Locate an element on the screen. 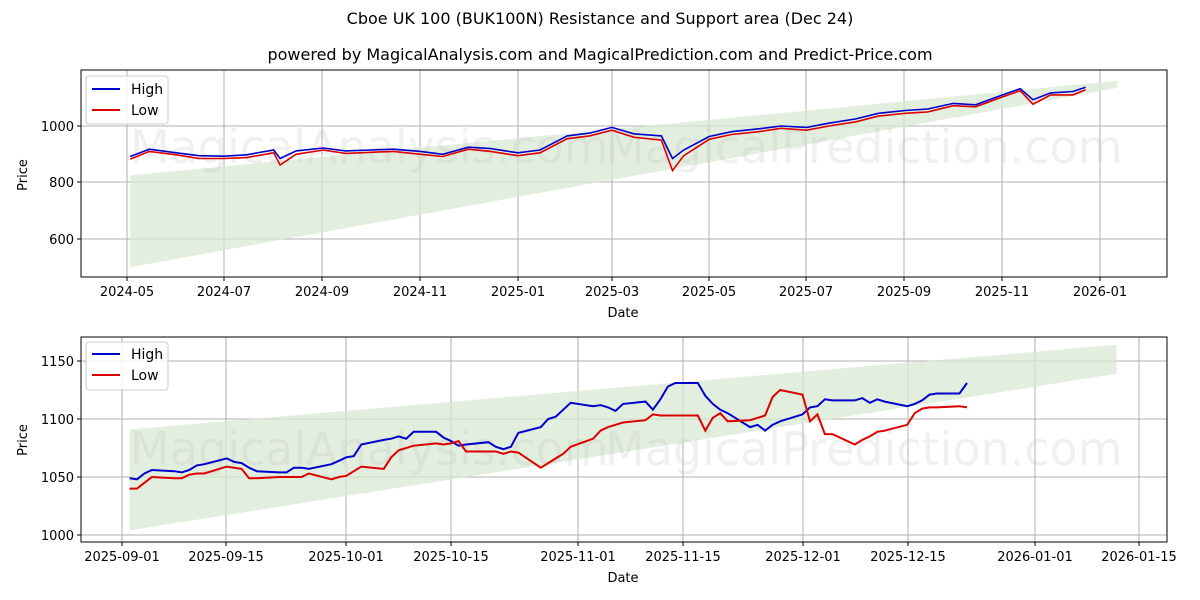 The image size is (1200, 600). bottom-legend: High Low is located at coordinates (127, 366).